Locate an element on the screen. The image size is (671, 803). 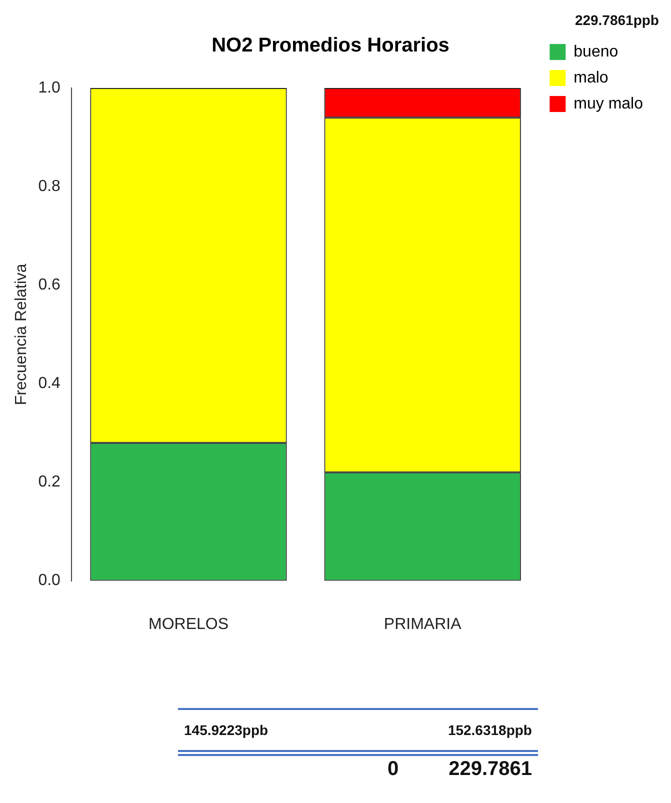
y-tick-label: 0.4 is located at coordinates (49, 383).